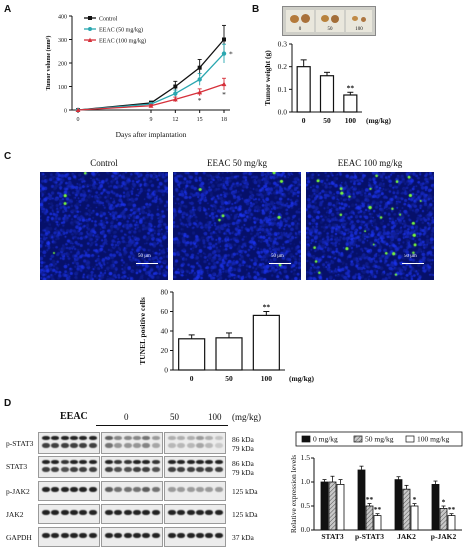 This screenshot has width=474, height=560. Describe the element at coordinates (162, 425) in the screenshot. I see `dose-divider` at that location.